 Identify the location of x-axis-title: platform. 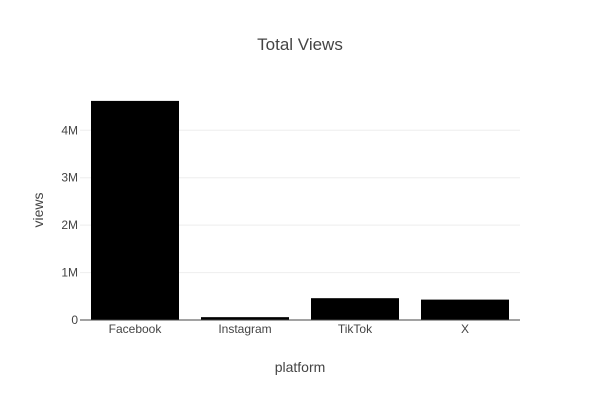
(300, 367).